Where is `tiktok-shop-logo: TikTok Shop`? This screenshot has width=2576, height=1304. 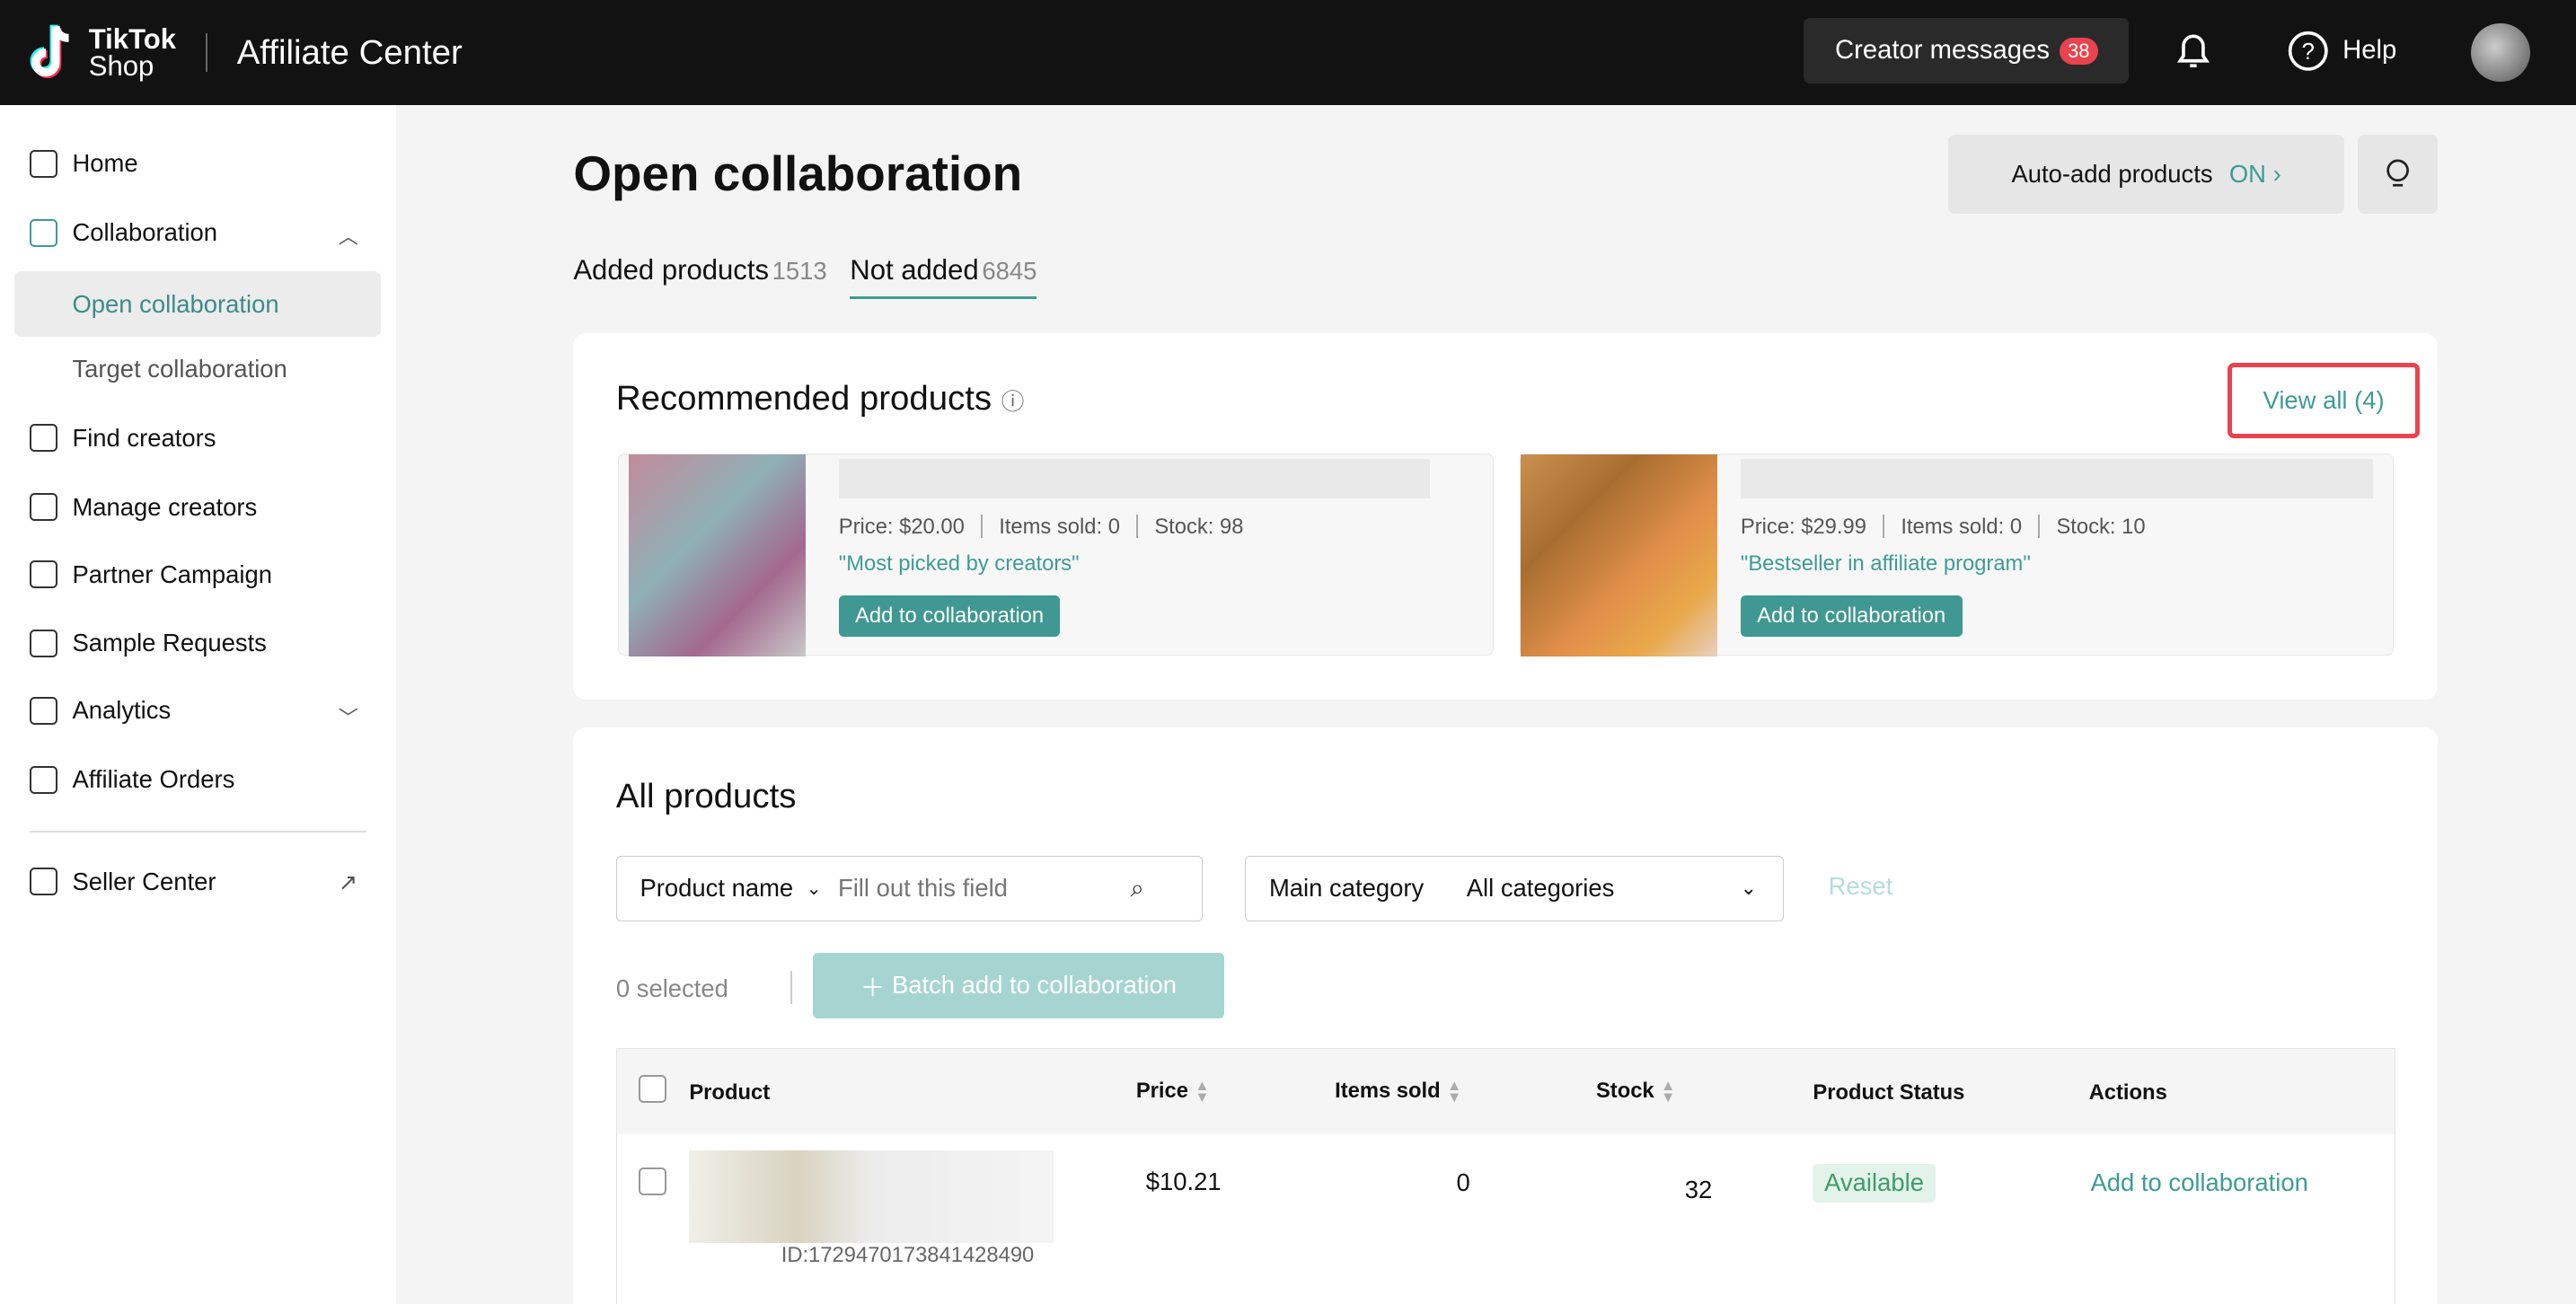
tiktok-shop-logo: TikTok Shop is located at coordinates (101, 53).